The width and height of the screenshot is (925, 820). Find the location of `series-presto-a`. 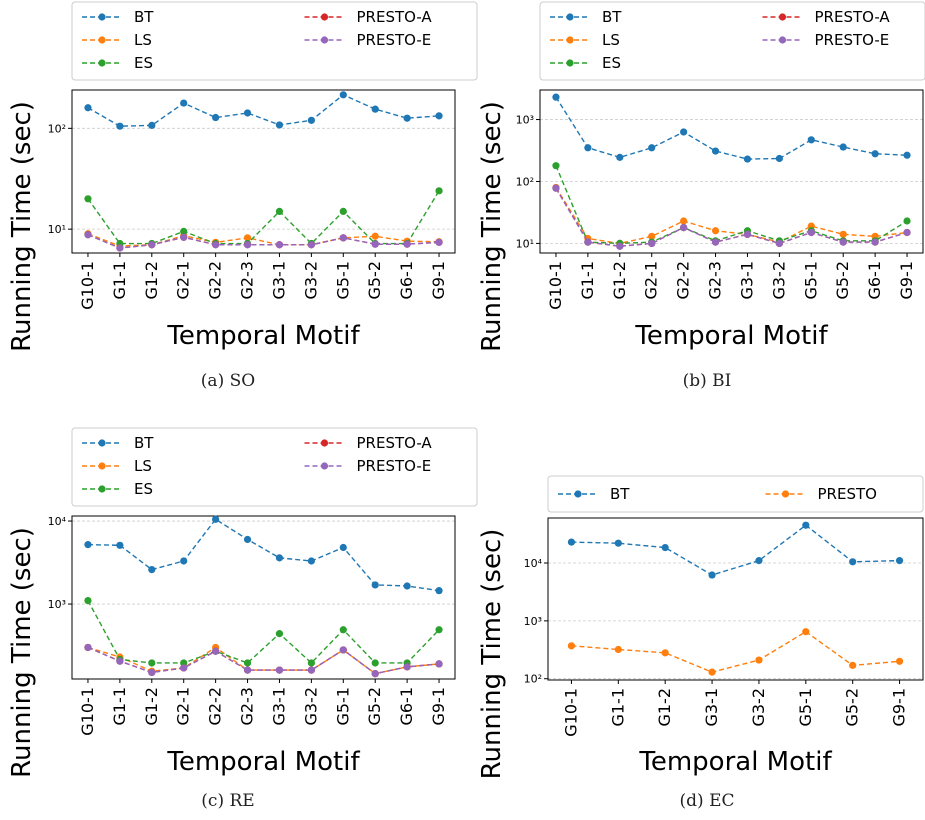

series-presto-a is located at coordinates (731, 217).